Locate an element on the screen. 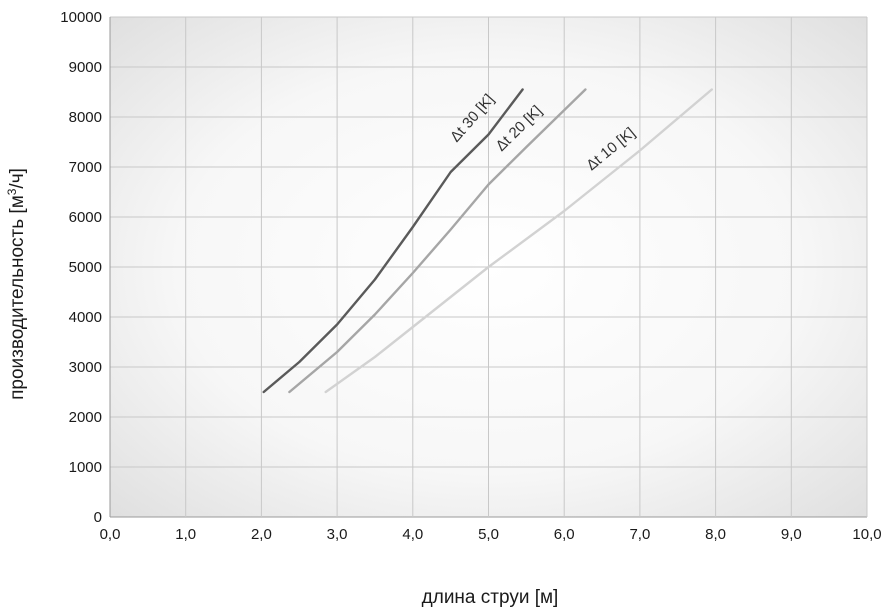  y-tick-label: 10000 is located at coordinates (81, 17).